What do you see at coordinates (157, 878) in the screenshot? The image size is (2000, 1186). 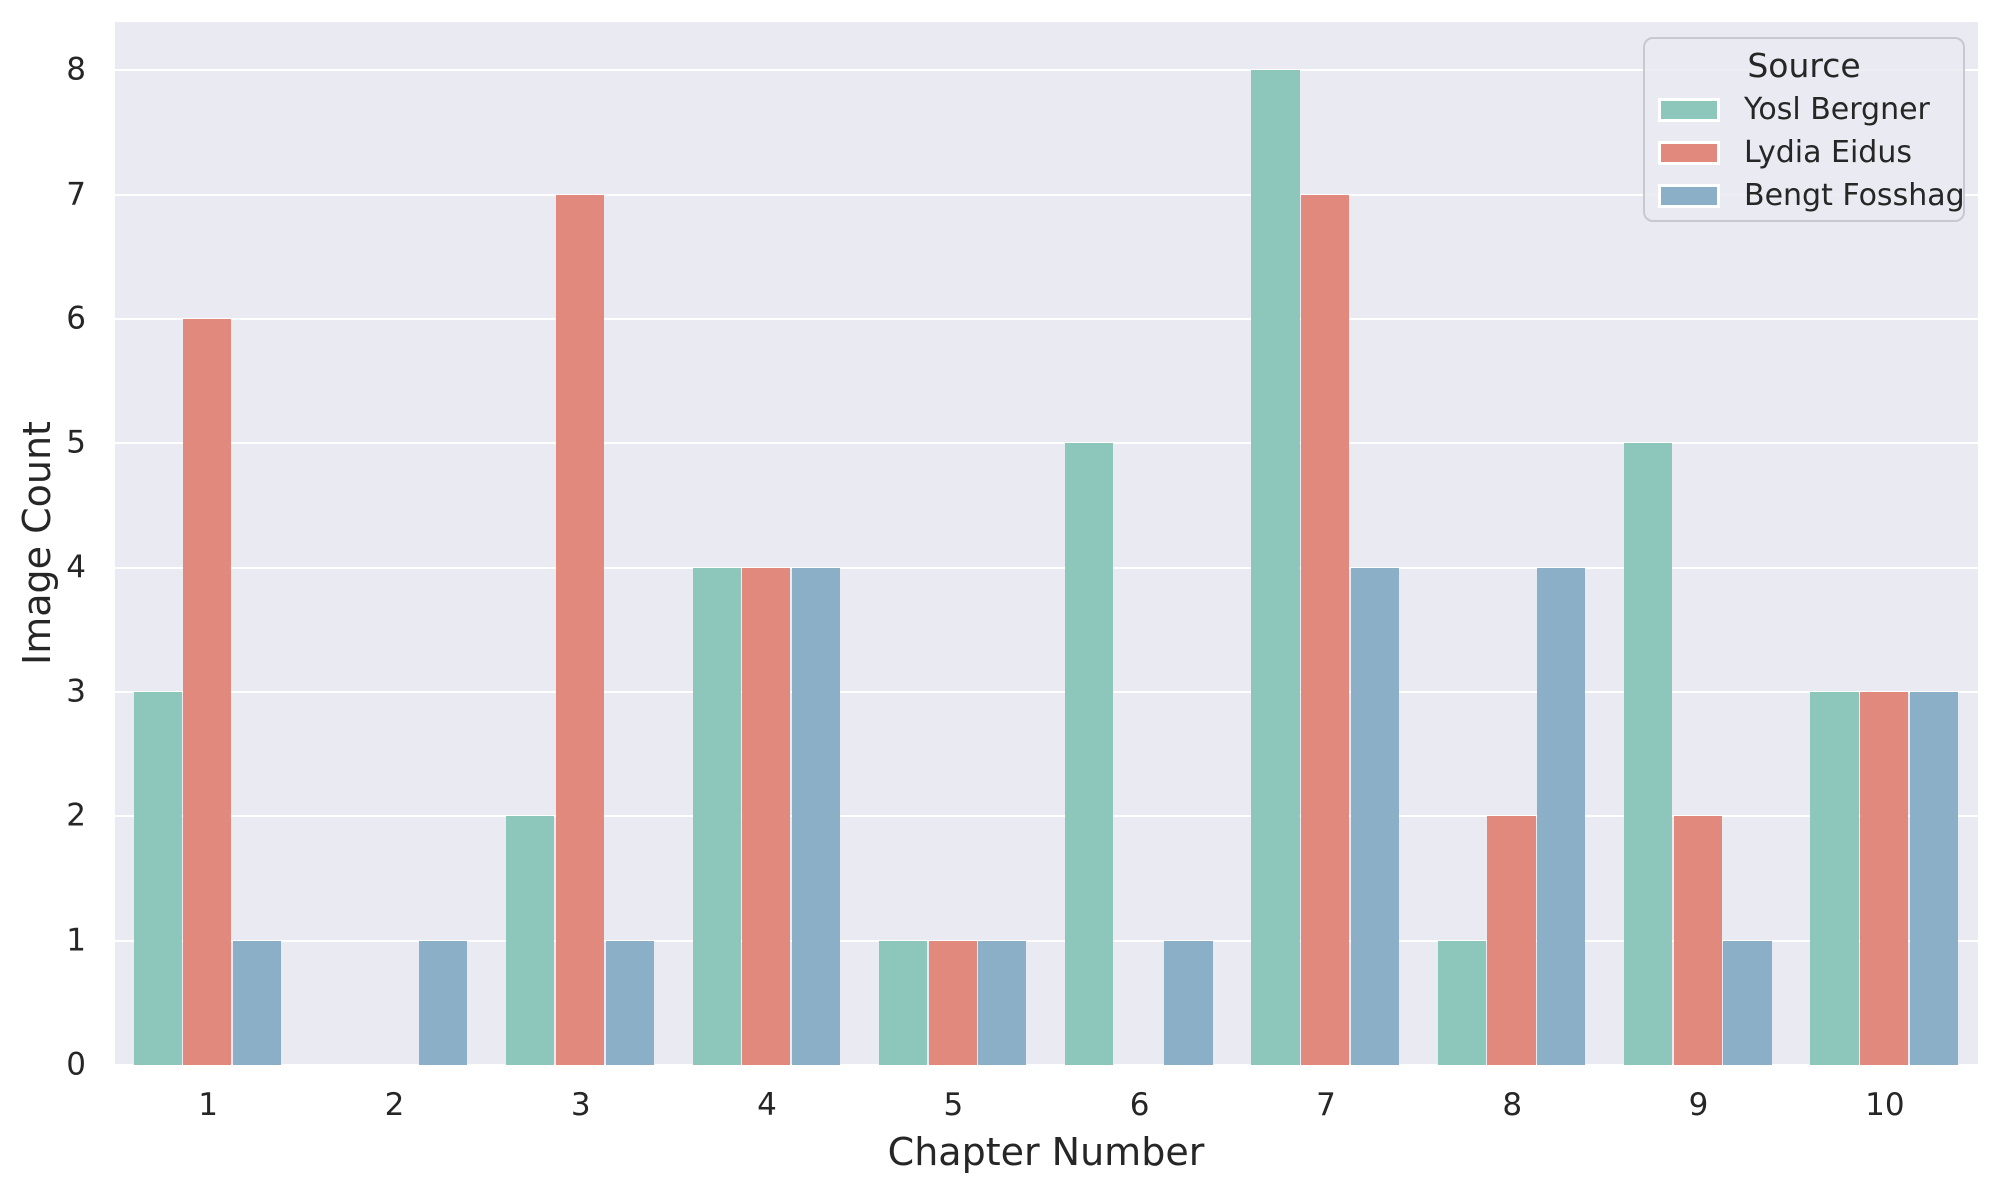 I see `bar-ch1-yosl-bergner` at bounding box center [157, 878].